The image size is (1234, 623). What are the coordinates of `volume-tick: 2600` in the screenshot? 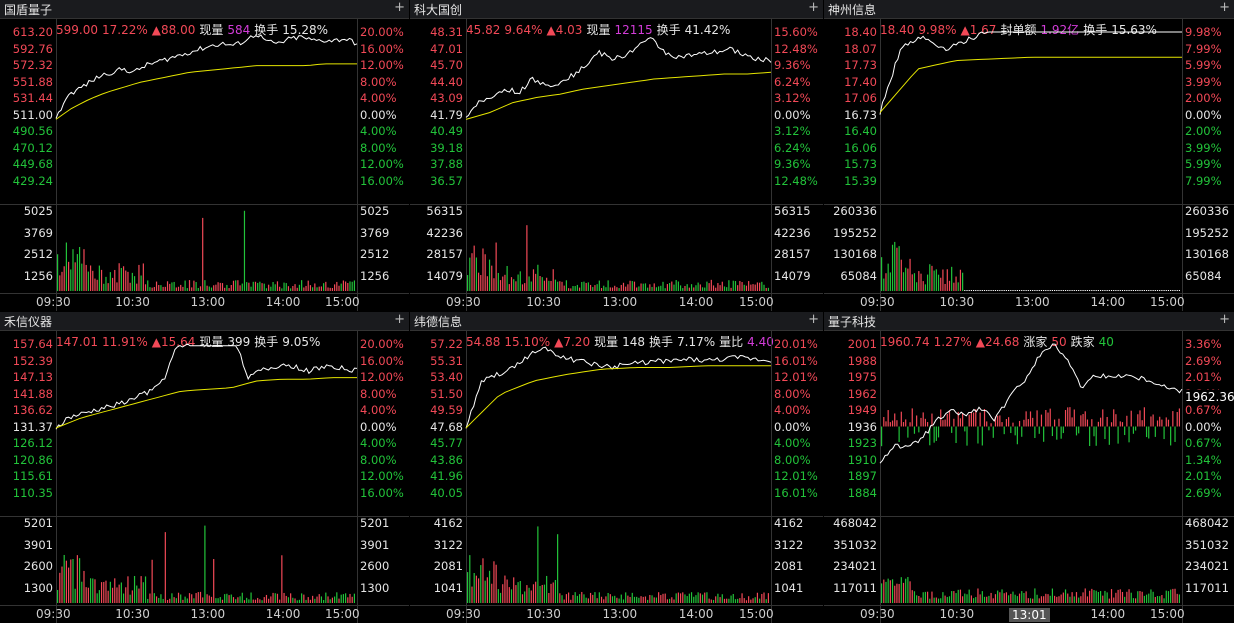 It's located at (375, 566).